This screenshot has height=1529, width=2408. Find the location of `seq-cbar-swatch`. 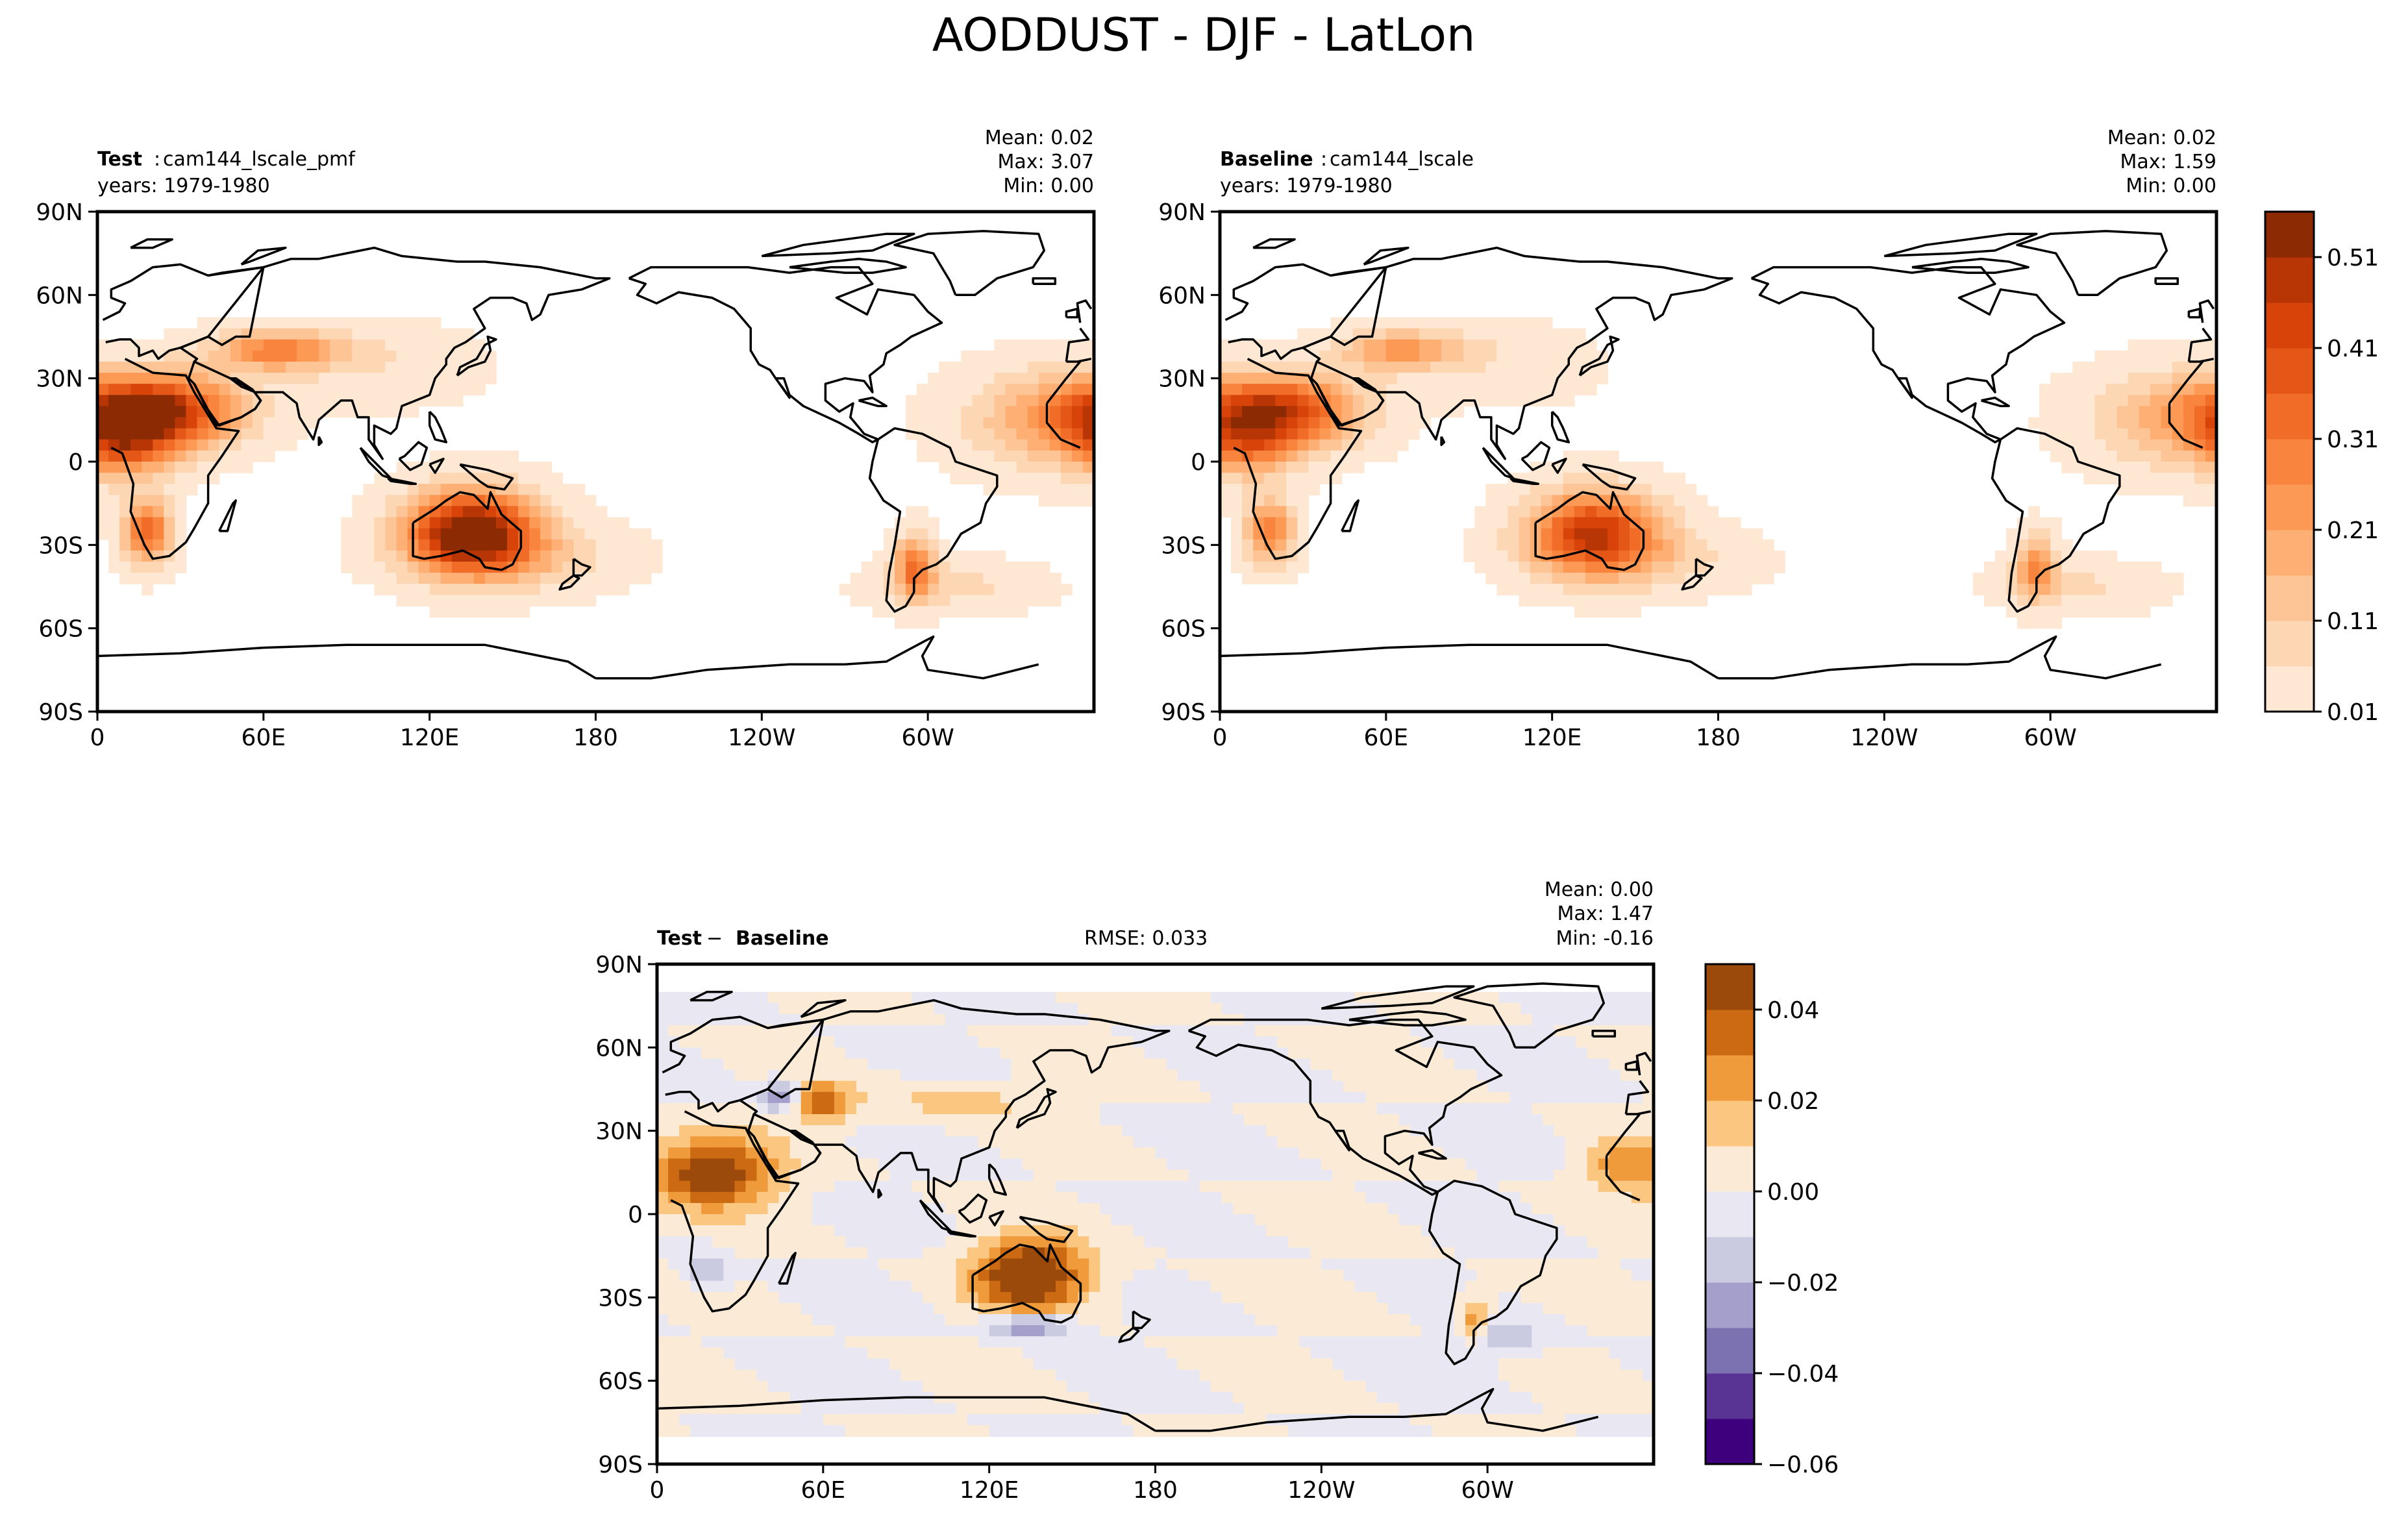

seq-cbar-swatch is located at coordinates (2289, 553).